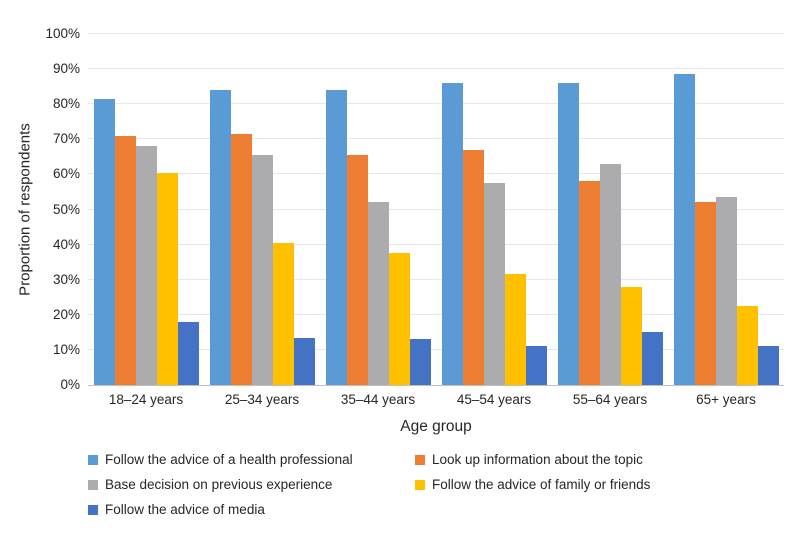 Image resolution: width=792 pixels, height=548 pixels. Describe the element at coordinates (436, 385) in the screenshot. I see `x-axis-line` at that location.